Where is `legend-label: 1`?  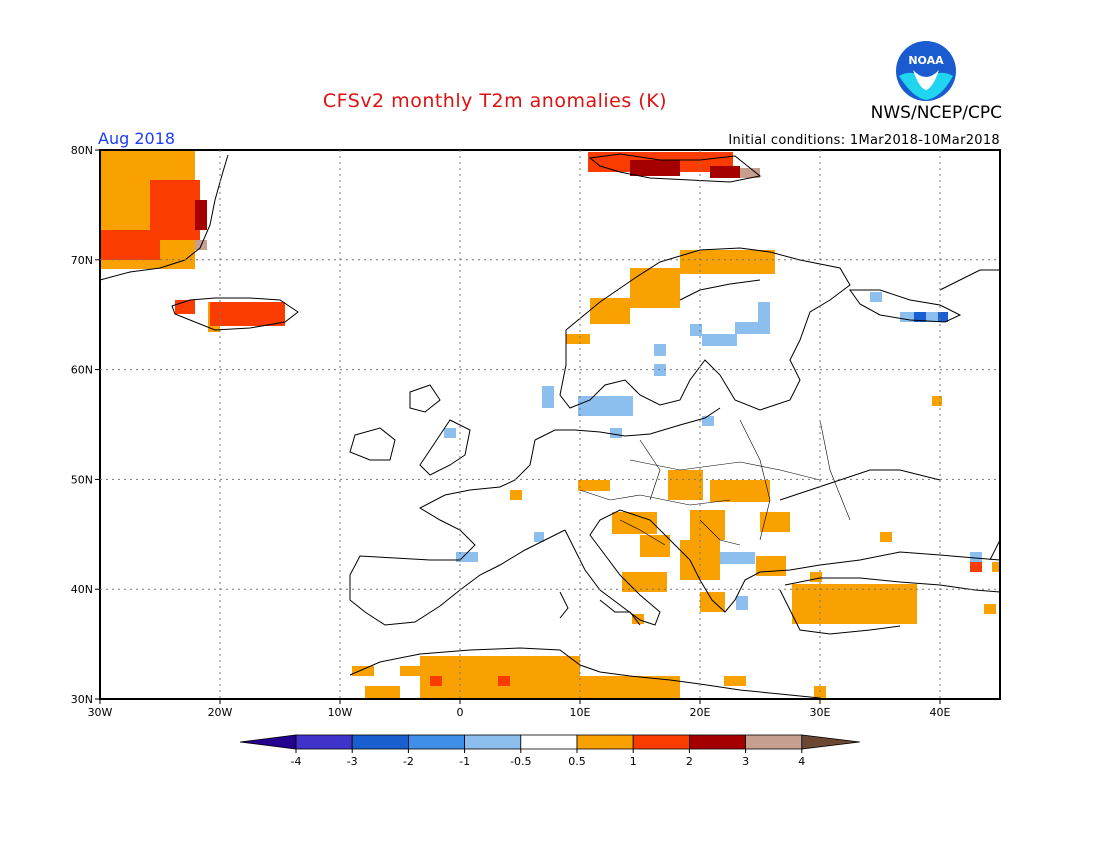 legend-label: 1 is located at coordinates (633, 761).